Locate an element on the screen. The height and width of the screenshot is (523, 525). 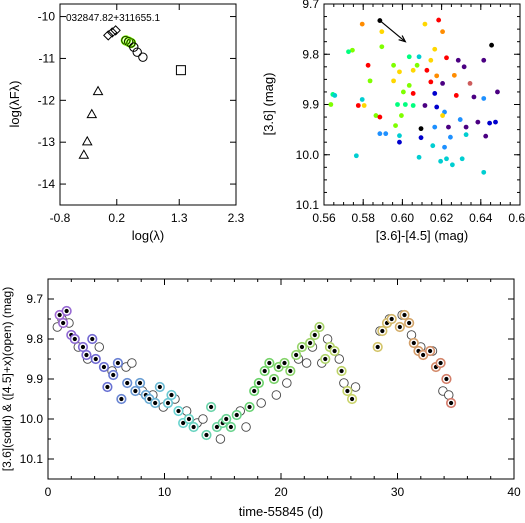
x-tick-label: 30 is located at coordinates (398, 492).